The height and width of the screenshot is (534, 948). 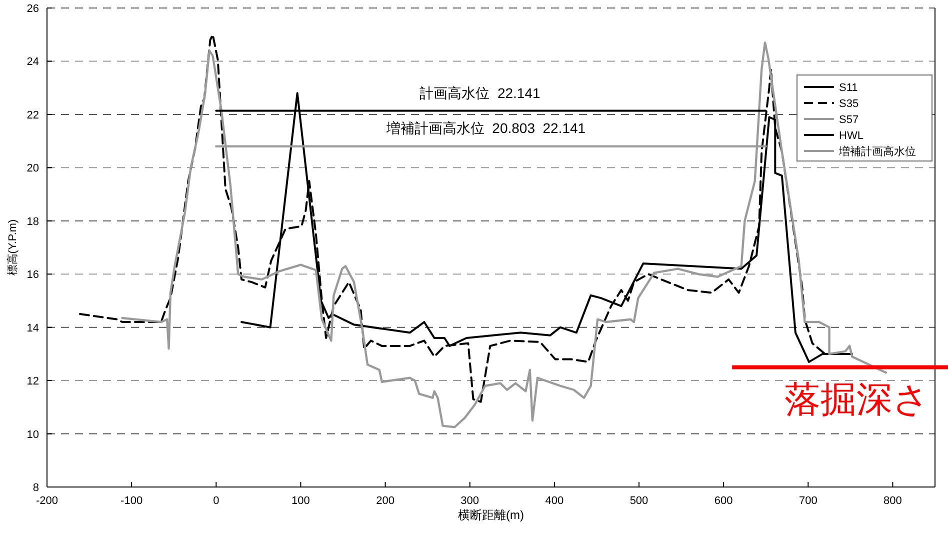 What do you see at coordinates (485, 128) in the screenshot?
I see `annotation: 増補計画高水位 20.803 22.141` at bounding box center [485, 128].